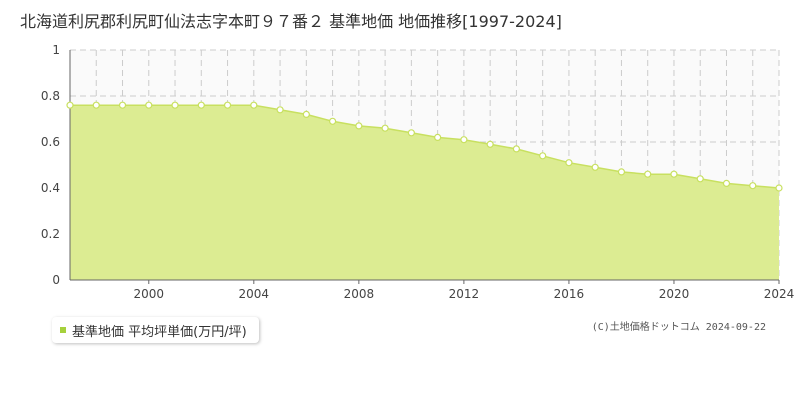 This screenshot has width=800, height=400. What do you see at coordinates (159, 332) in the screenshot?
I see `legend-label: 基準地価 平均坪単価(万円/坪)` at bounding box center [159, 332].